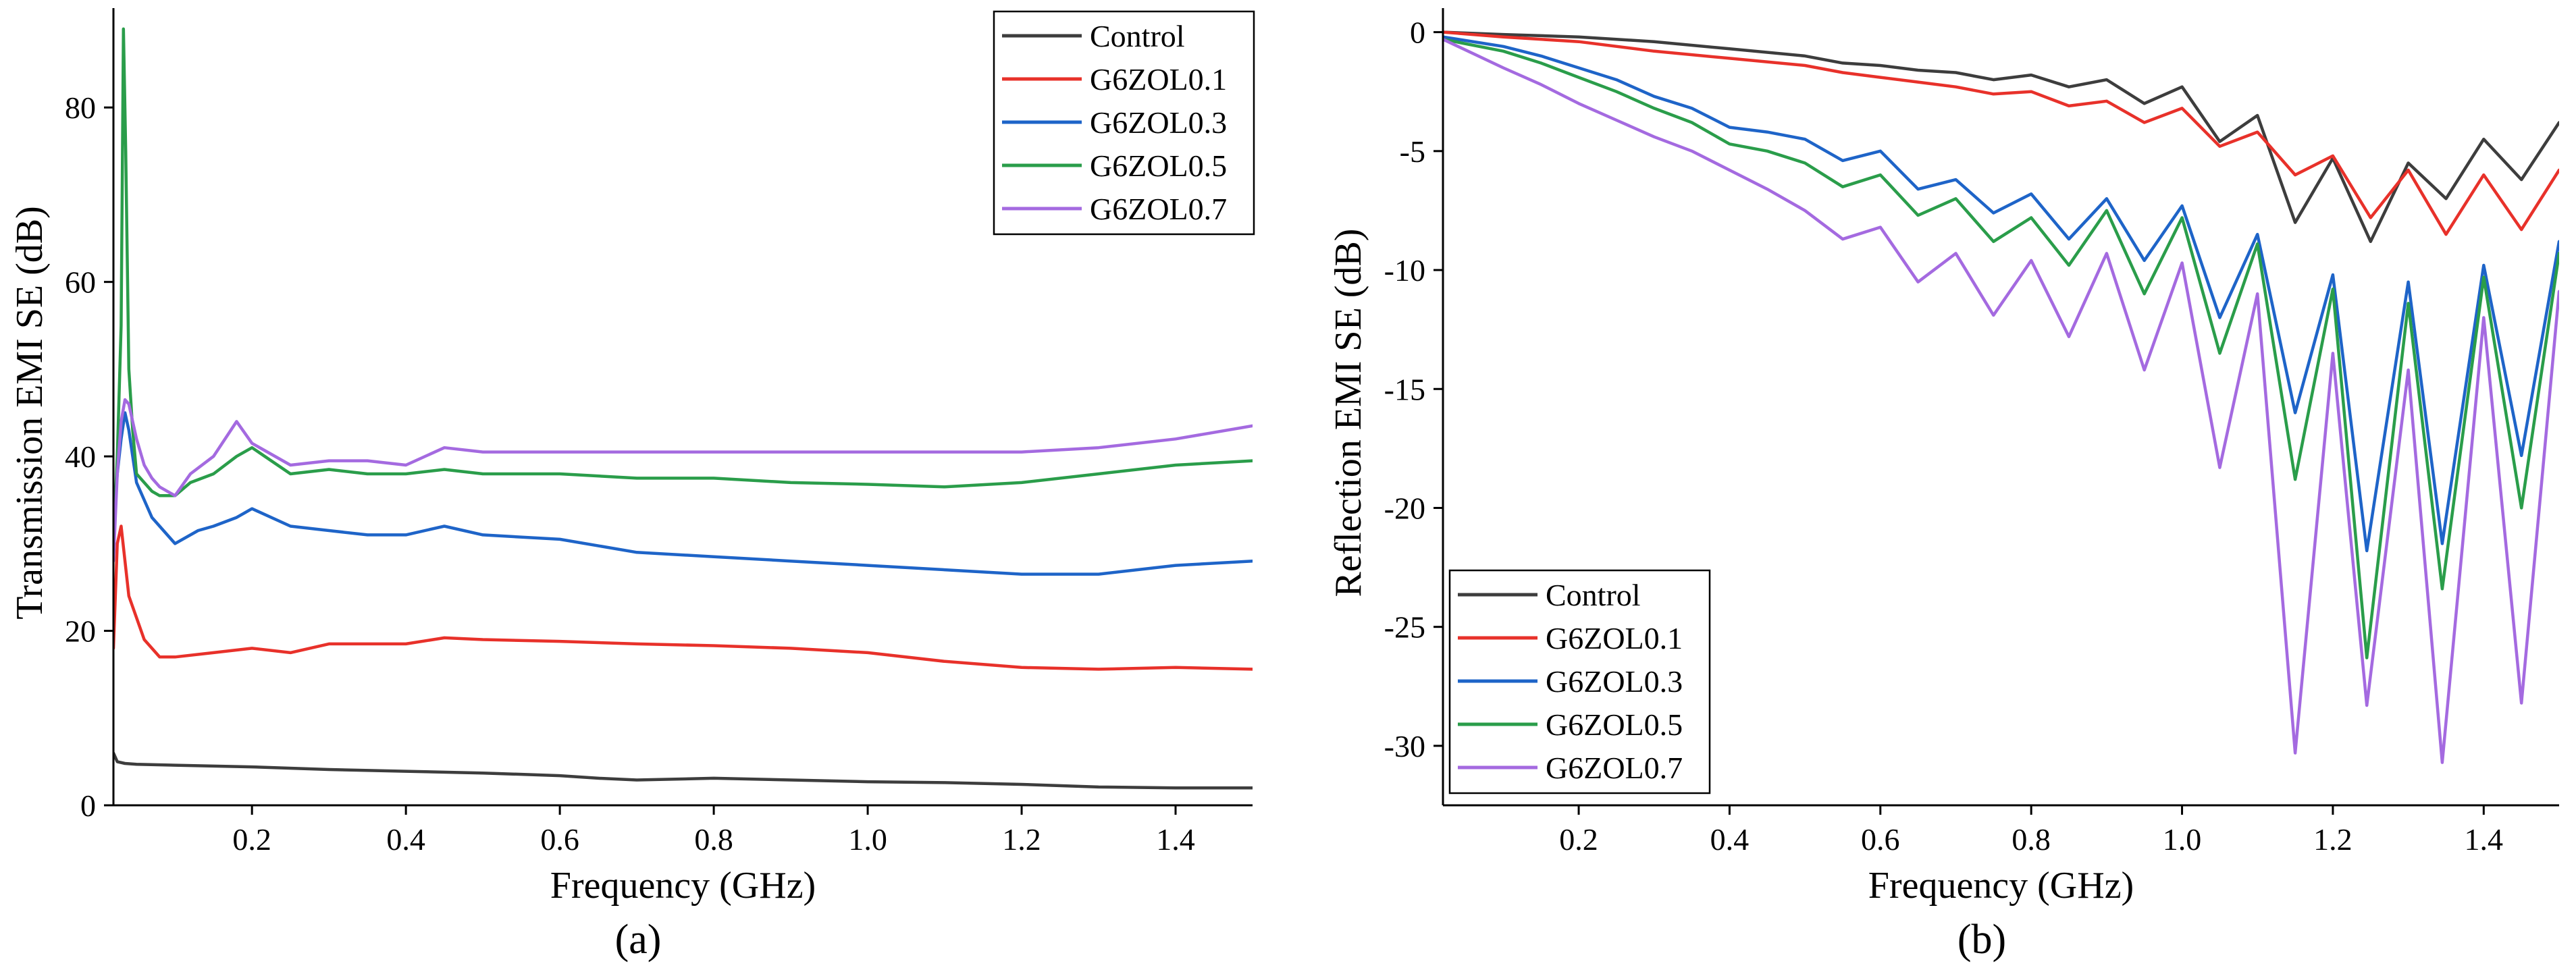  What do you see at coordinates (1348, 413) in the screenshot?
I see `y-axis-title: Reflection EMI SE (dB)` at bounding box center [1348, 413].